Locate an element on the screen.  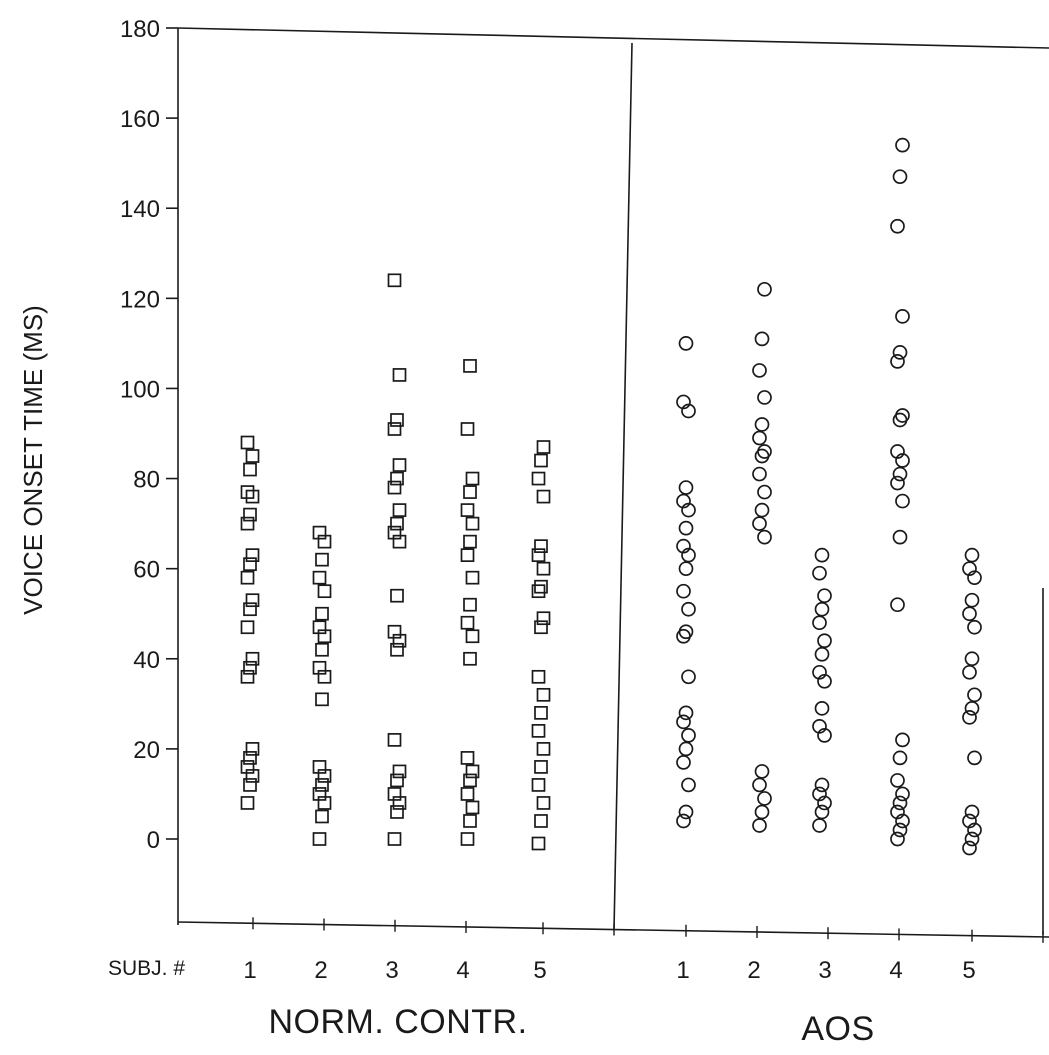
y-tick-label: 20 is located at coordinates (146, 750).